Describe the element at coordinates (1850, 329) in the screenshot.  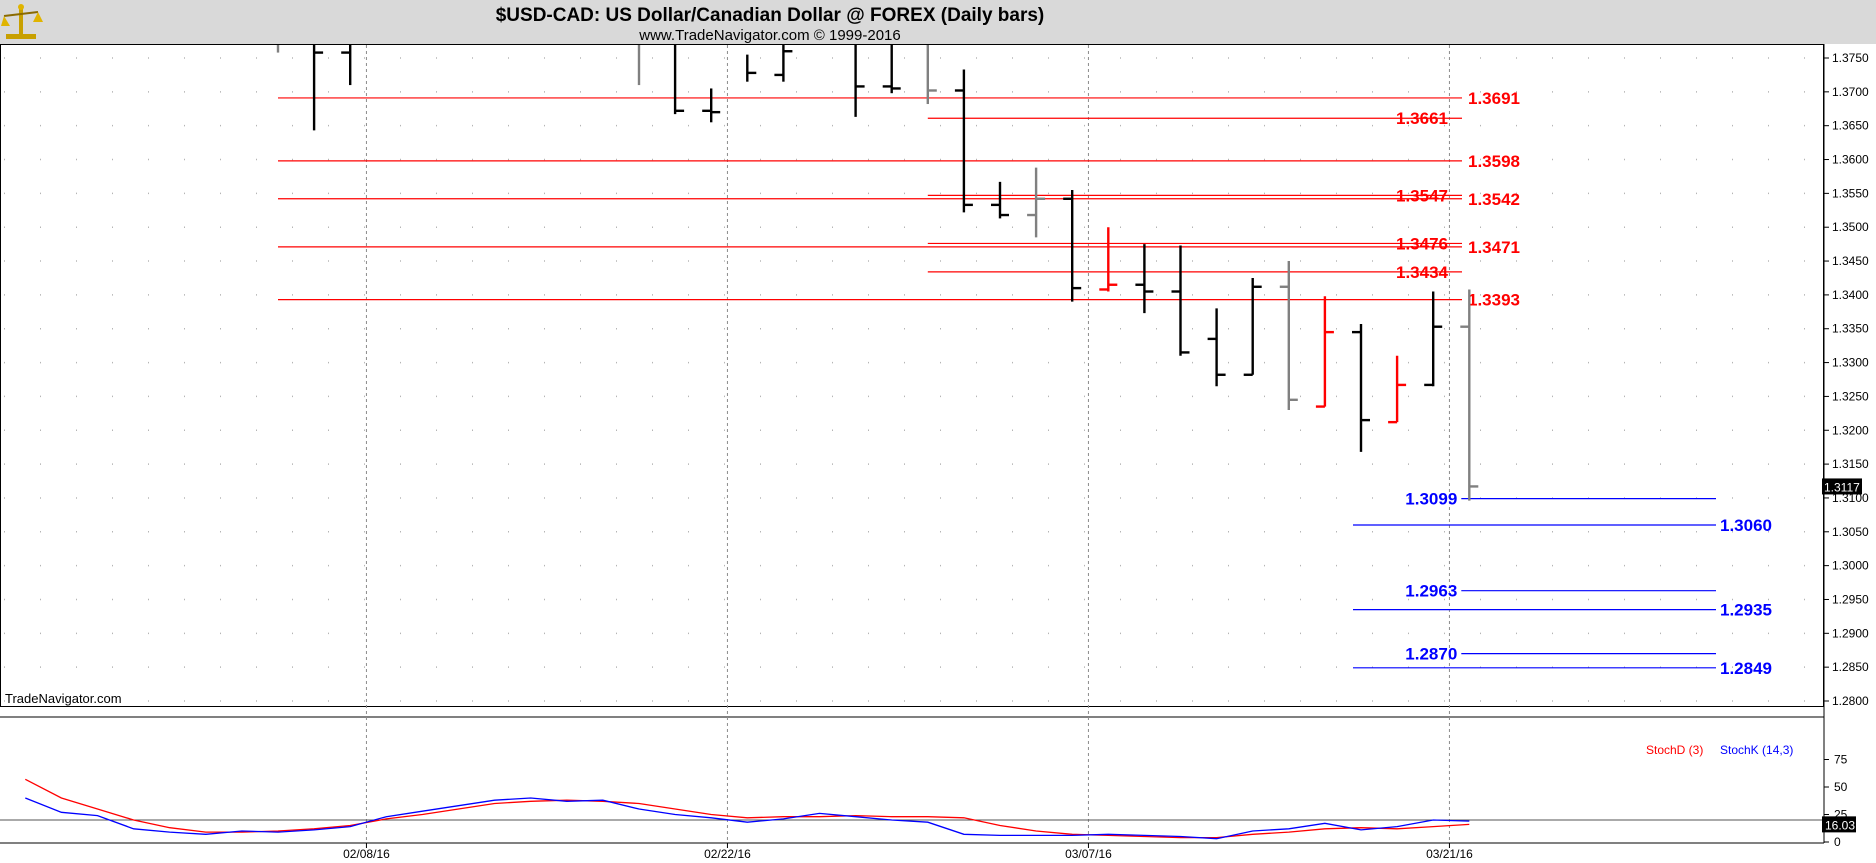
I see `y-tick-label: 1.3350` at that location.